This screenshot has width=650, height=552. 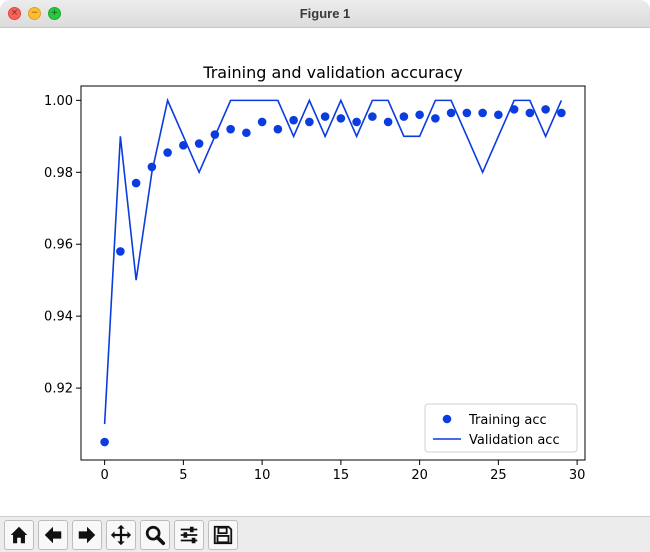 I want to click on home-icon, so click(x=19, y=535).